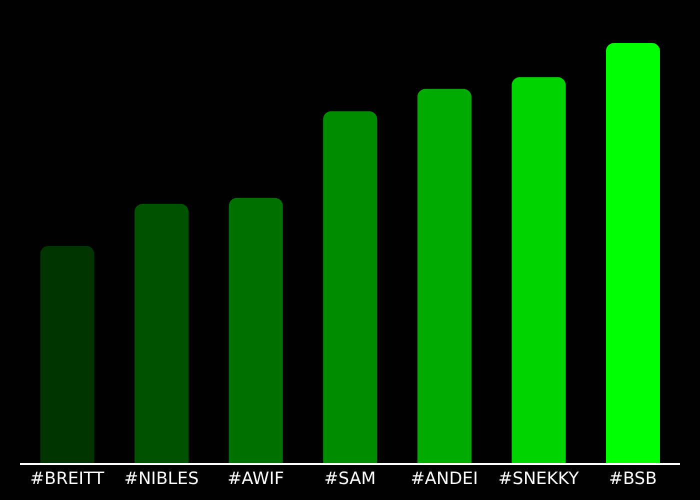  Describe the element at coordinates (444, 479) in the screenshot. I see `x-tick-label: #ANDEI` at that location.